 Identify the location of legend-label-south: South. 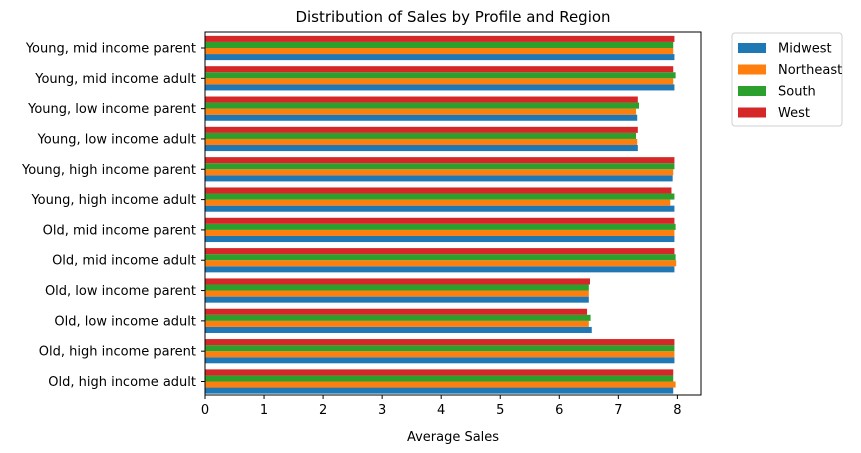
(797, 92).